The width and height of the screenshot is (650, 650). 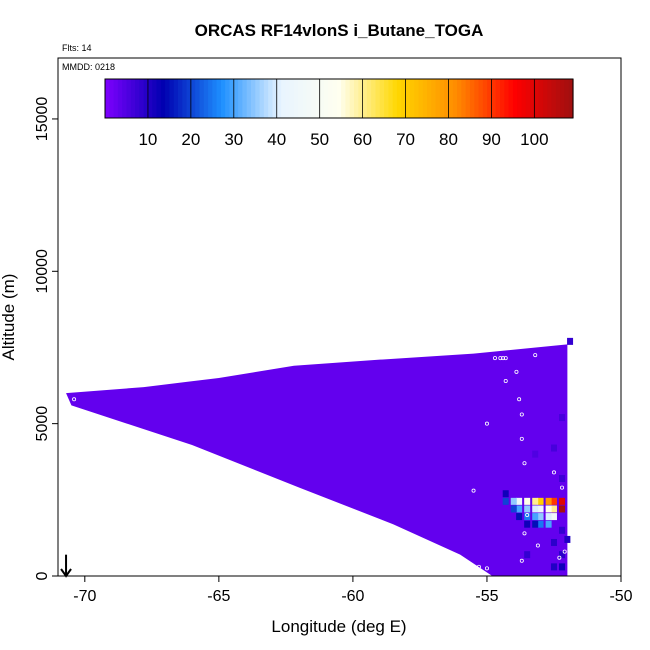 What do you see at coordinates (147, 139) in the screenshot?
I see `colorbar-tick-label: 10` at bounding box center [147, 139].